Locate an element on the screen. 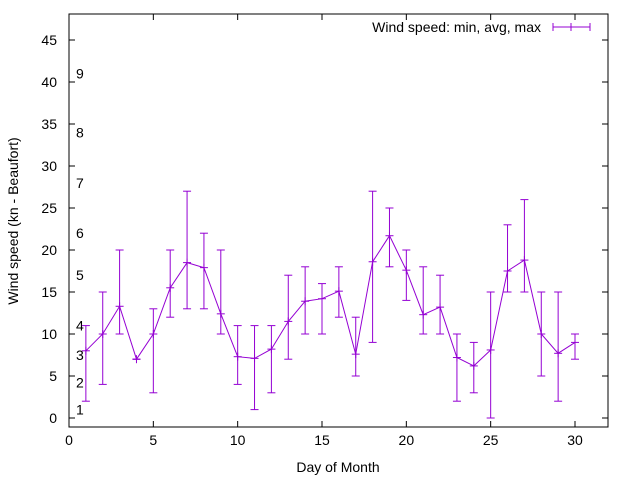 This screenshot has width=640, height=480. x-tick-label: 10 is located at coordinates (238, 440).